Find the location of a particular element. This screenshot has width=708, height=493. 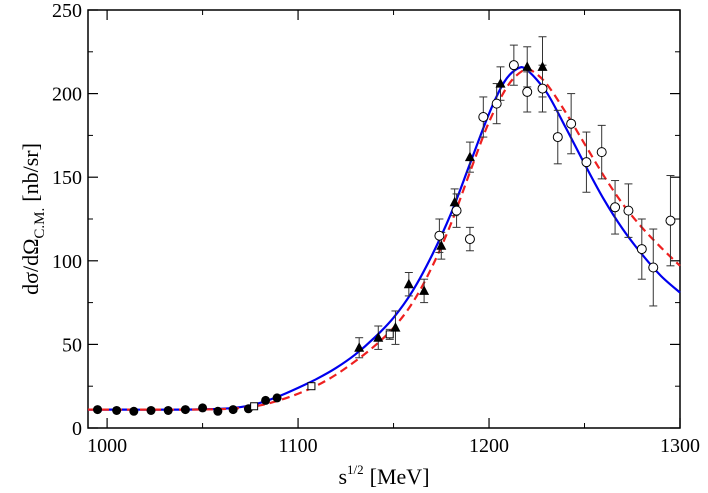

y-axis-title: dσ/dΩC.M.[nb/sr] is located at coordinates (33, 219).